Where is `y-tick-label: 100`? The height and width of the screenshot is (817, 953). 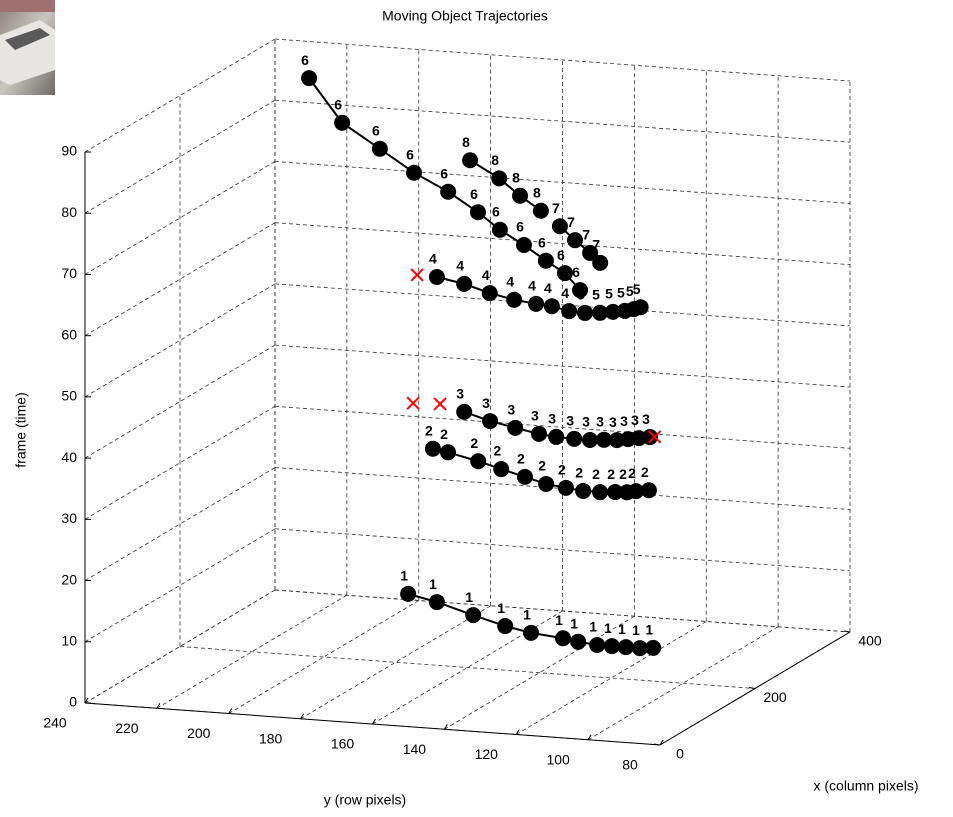 y-tick-label: 100 is located at coordinates (558, 759).